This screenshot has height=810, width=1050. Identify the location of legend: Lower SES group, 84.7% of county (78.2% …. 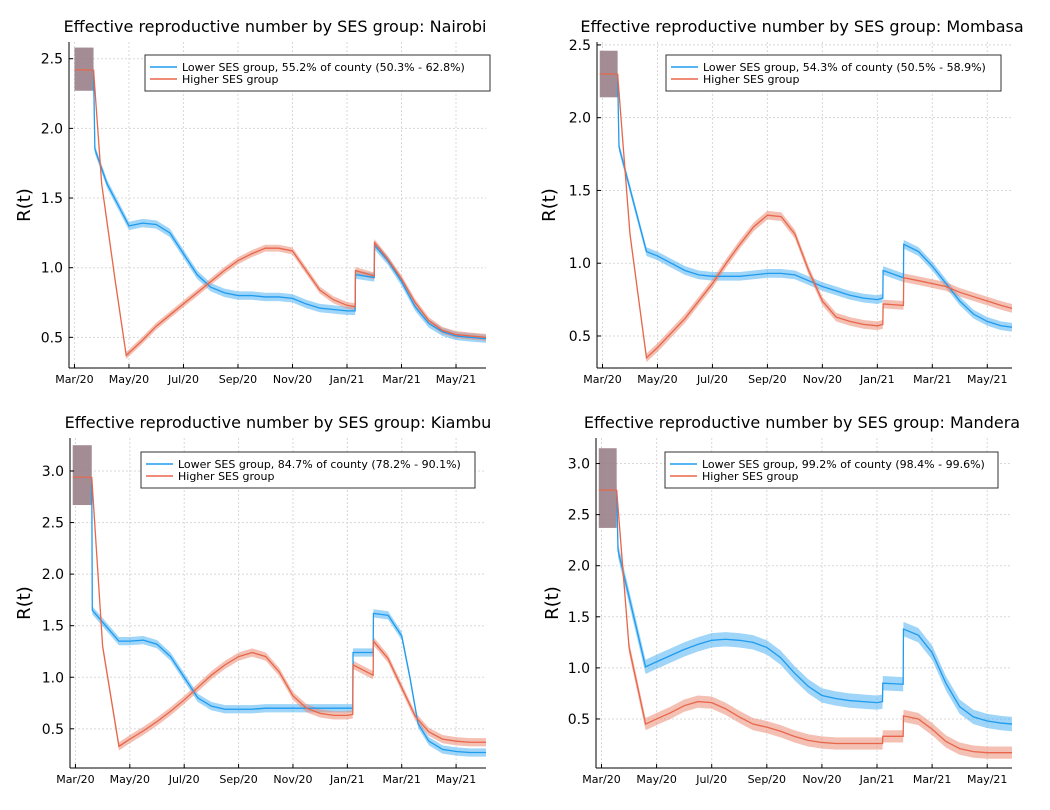
(308, 470).